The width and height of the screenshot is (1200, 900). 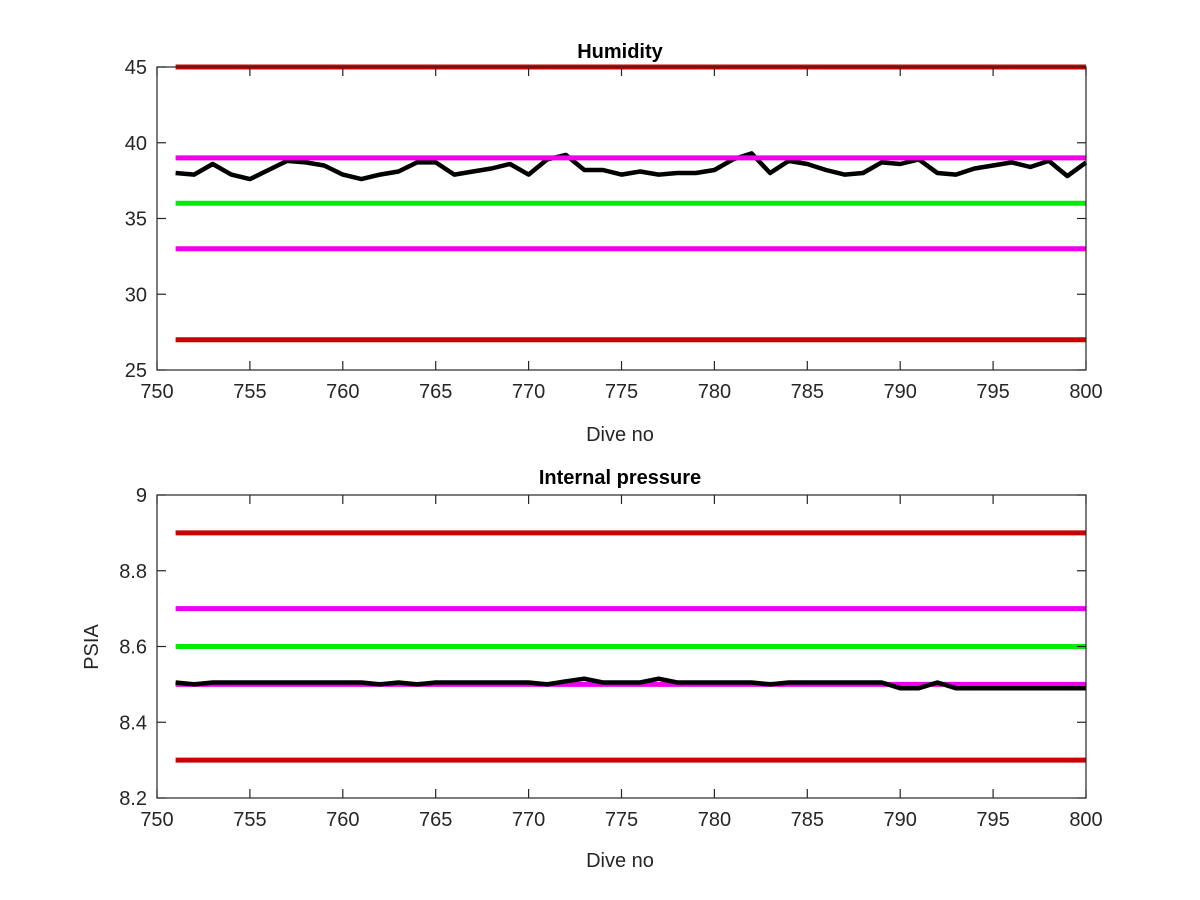 What do you see at coordinates (620, 478) in the screenshot?
I see `chart-title: Internal pressure` at bounding box center [620, 478].